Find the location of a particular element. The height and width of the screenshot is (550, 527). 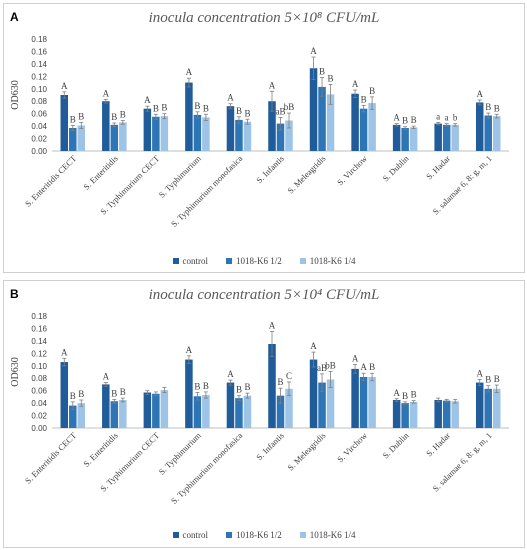

x-tick-label: S. Typhimurium is located at coordinates (180, 453).